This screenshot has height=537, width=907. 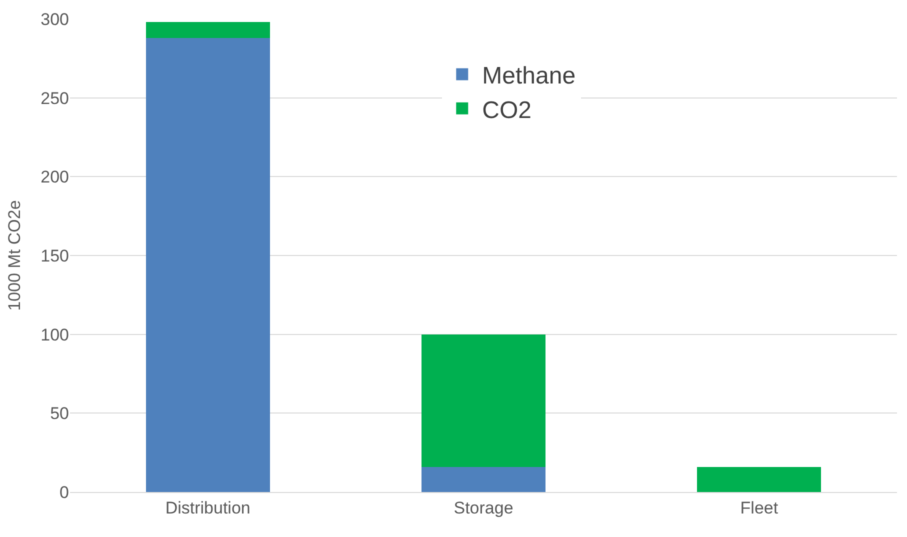 What do you see at coordinates (484, 508) in the screenshot?
I see `x-tick-label: Storage` at bounding box center [484, 508].